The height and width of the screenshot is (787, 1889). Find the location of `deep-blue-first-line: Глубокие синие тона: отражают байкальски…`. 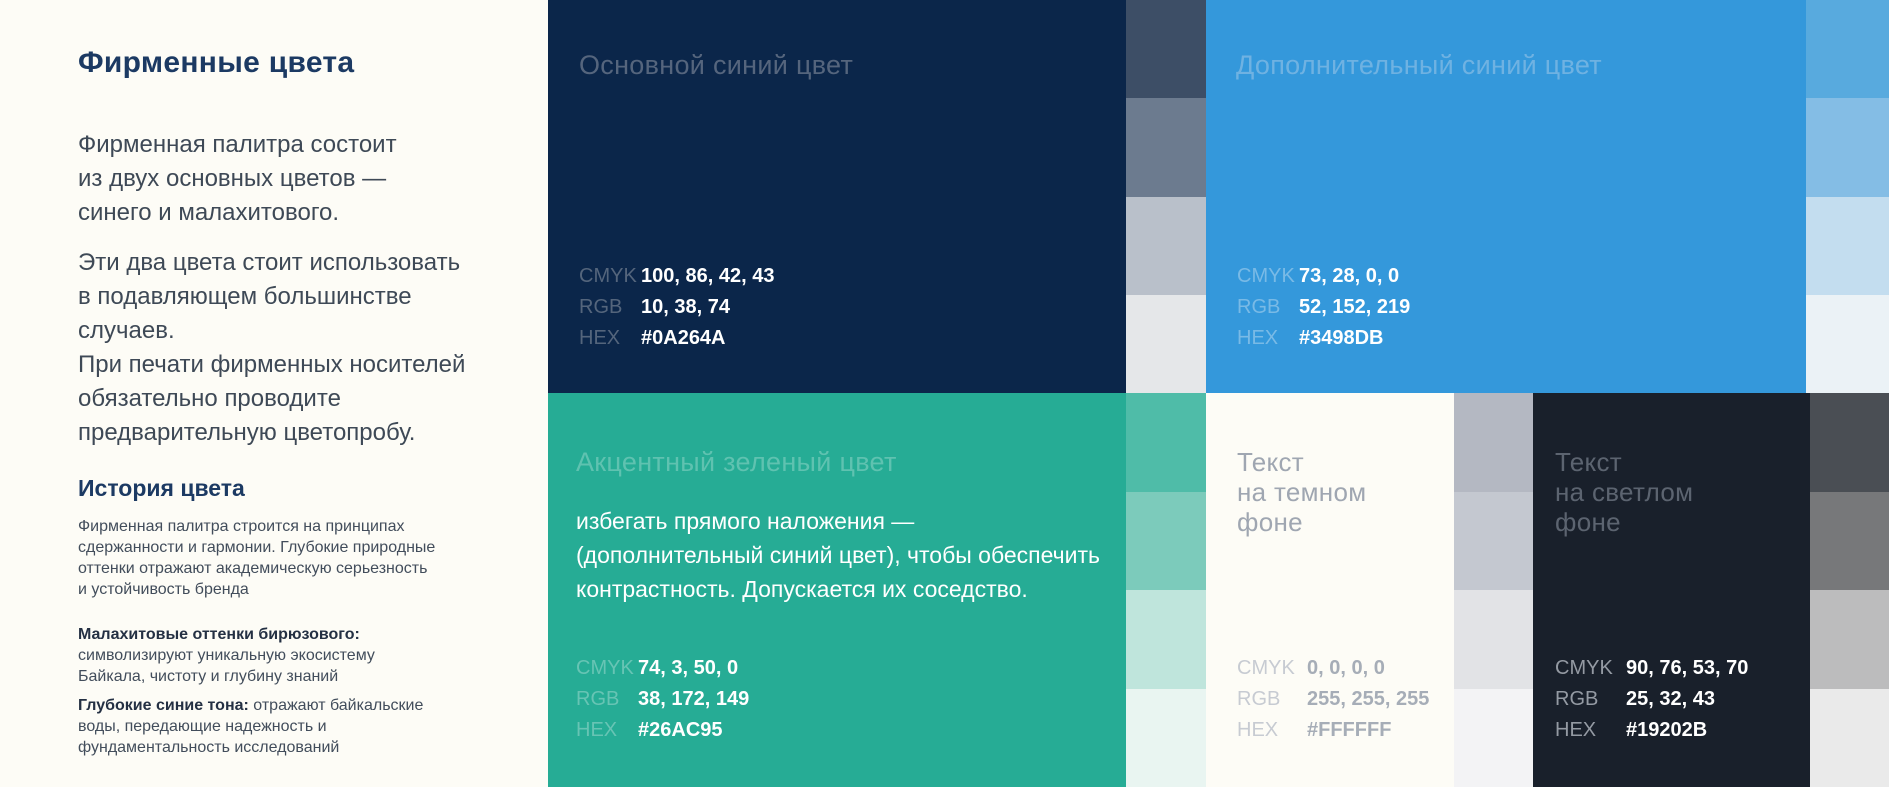

deep-blue-first-line: Глубокие синие тона: отражают байкальски… is located at coordinates (281, 705).